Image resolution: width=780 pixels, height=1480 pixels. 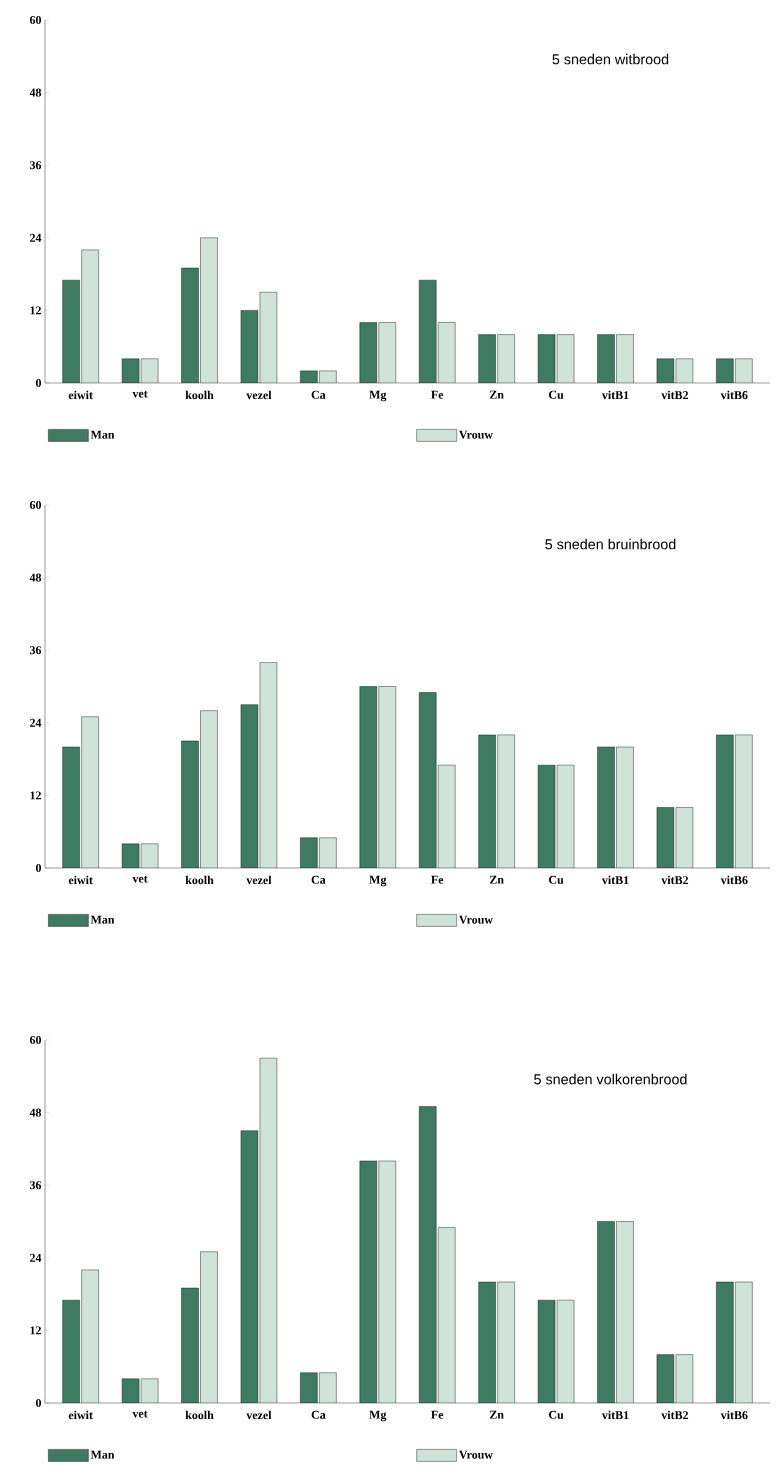 What do you see at coordinates (610, 544) in the screenshot?
I see `text: 5 sneden bruinbrood` at bounding box center [610, 544].